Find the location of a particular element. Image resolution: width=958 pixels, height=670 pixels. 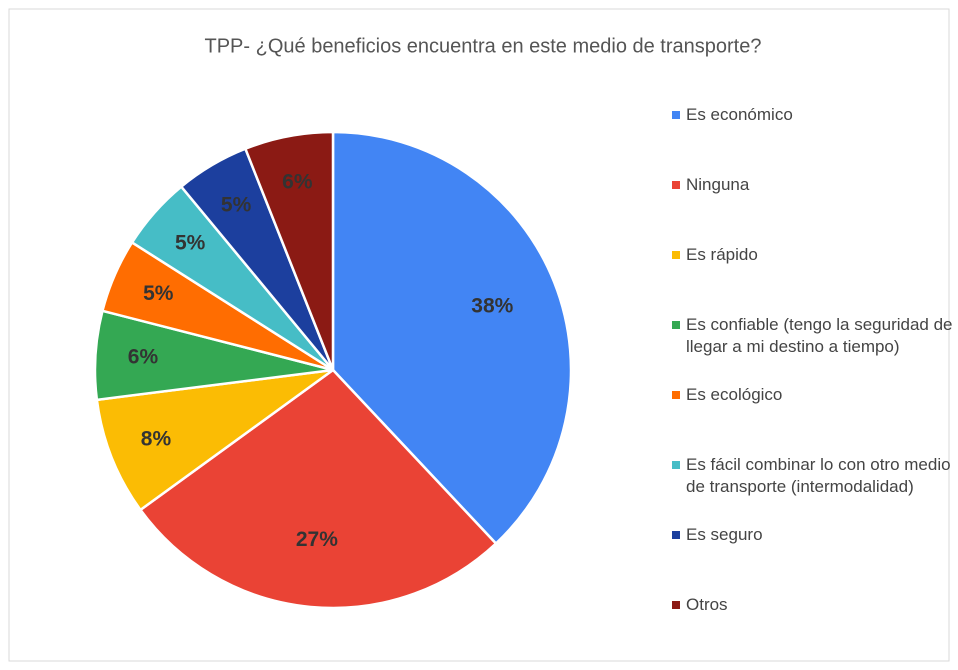

data-label: 27% is located at coordinates (317, 539).